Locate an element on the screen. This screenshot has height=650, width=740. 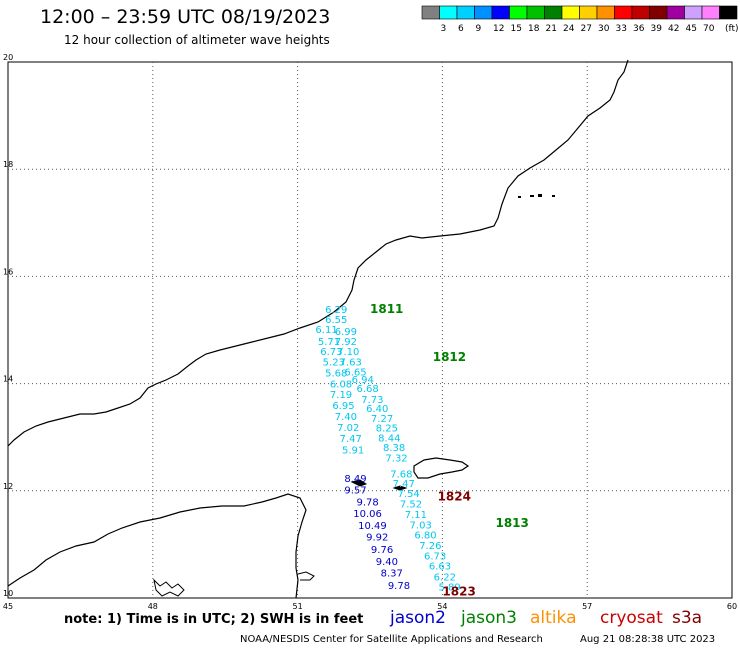
wave-height-value: 6.40 is located at coordinates (377, 409).